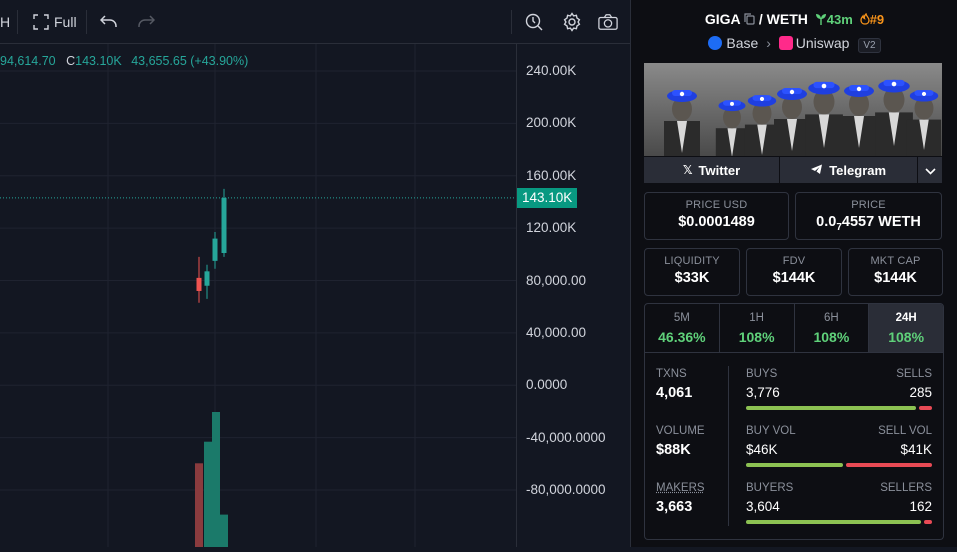 The height and width of the screenshot is (552, 957). What do you see at coordinates (756, 318) in the screenshot?
I see `tab-label: 1H` at bounding box center [756, 318].